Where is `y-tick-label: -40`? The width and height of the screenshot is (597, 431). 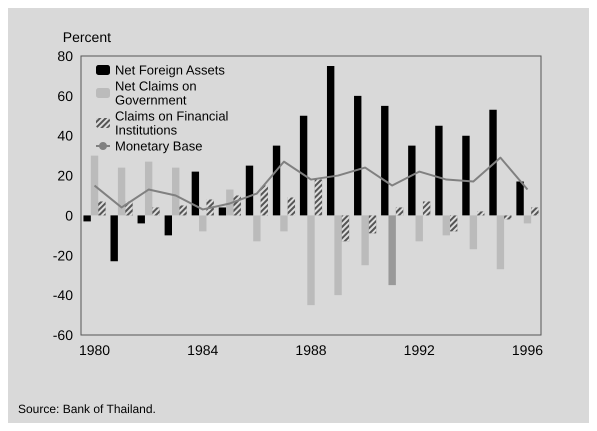 y-tick-label: -40 is located at coordinates (63, 295).